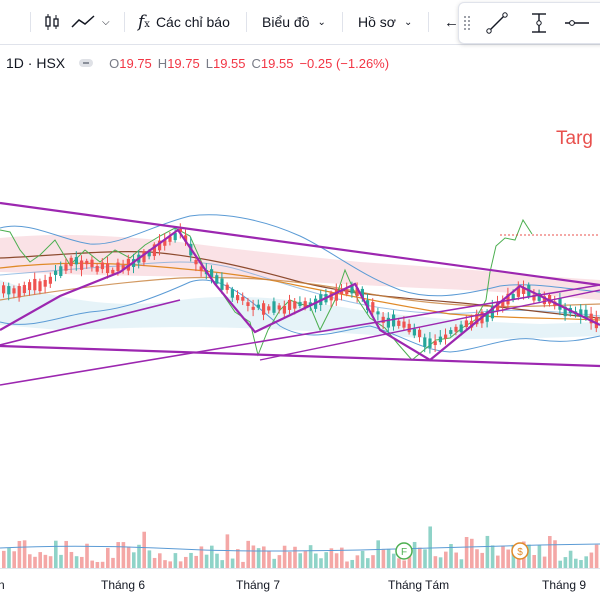 This screenshot has width=600, height=601. I want to click on profile-menu-button: Hồ sơ ⌄, so click(385, 22).